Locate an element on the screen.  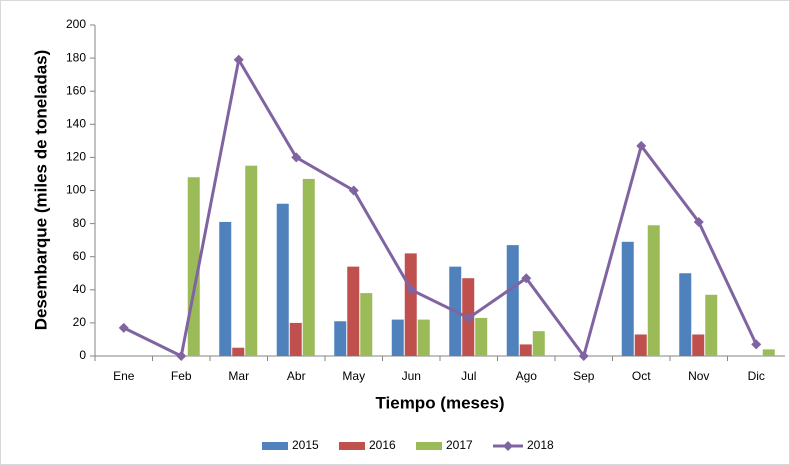
x-tick-label: Jun is located at coordinates (411, 376).